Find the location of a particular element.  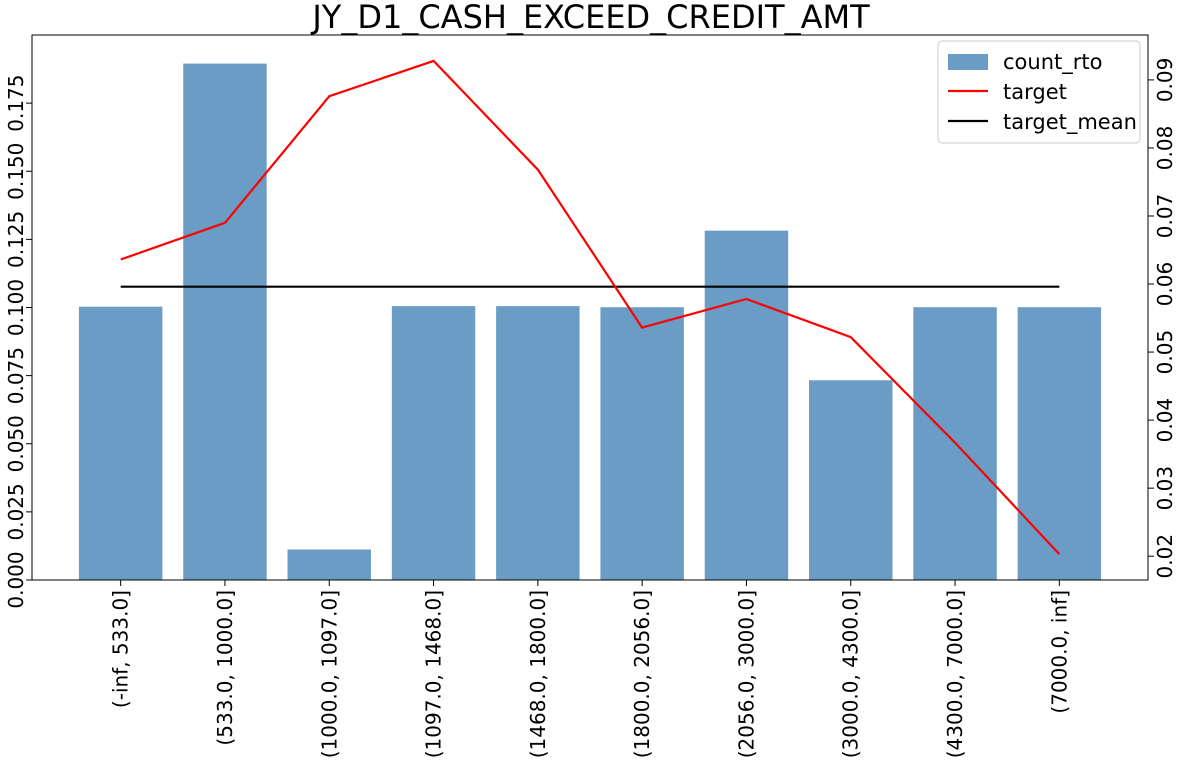

x-tick-label-9: (7000.0, inf] is located at coordinates (1059, 652).